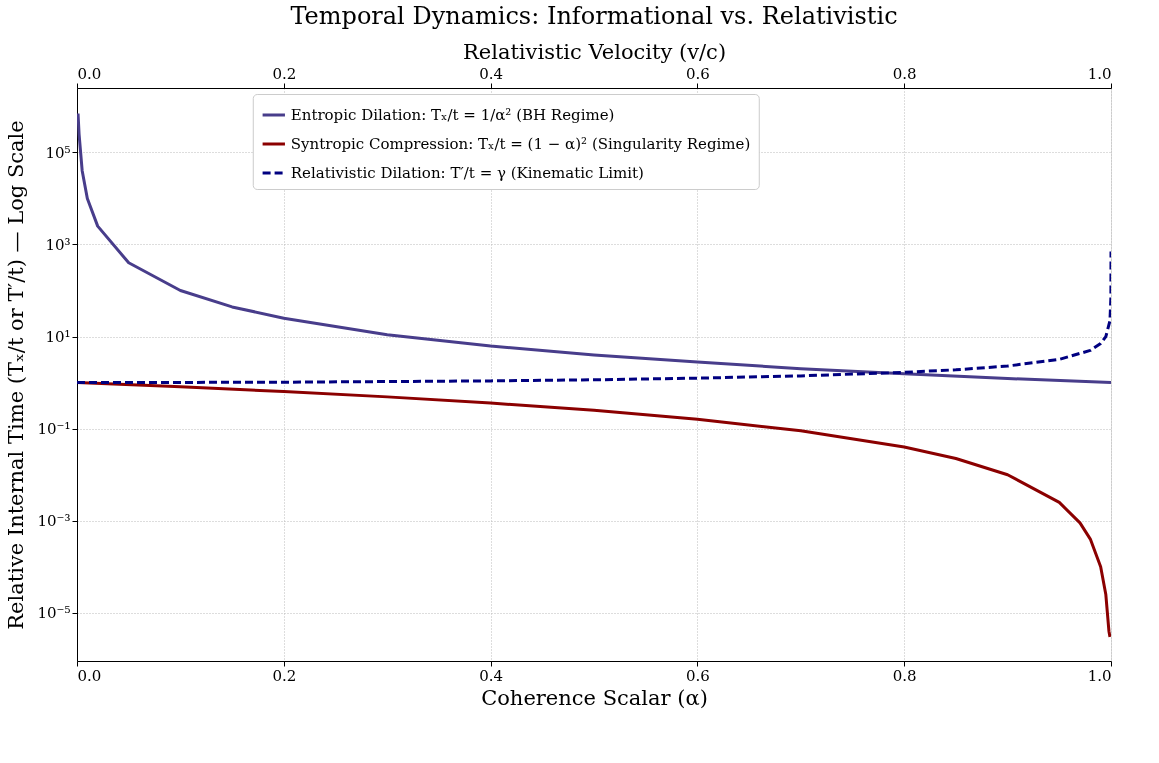 The height and width of the screenshot is (763, 1159). What do you see at coordinates (58, 337) in the screenshot?
I see `y-tick-label: 10¹` at bounding box center [58, 337].